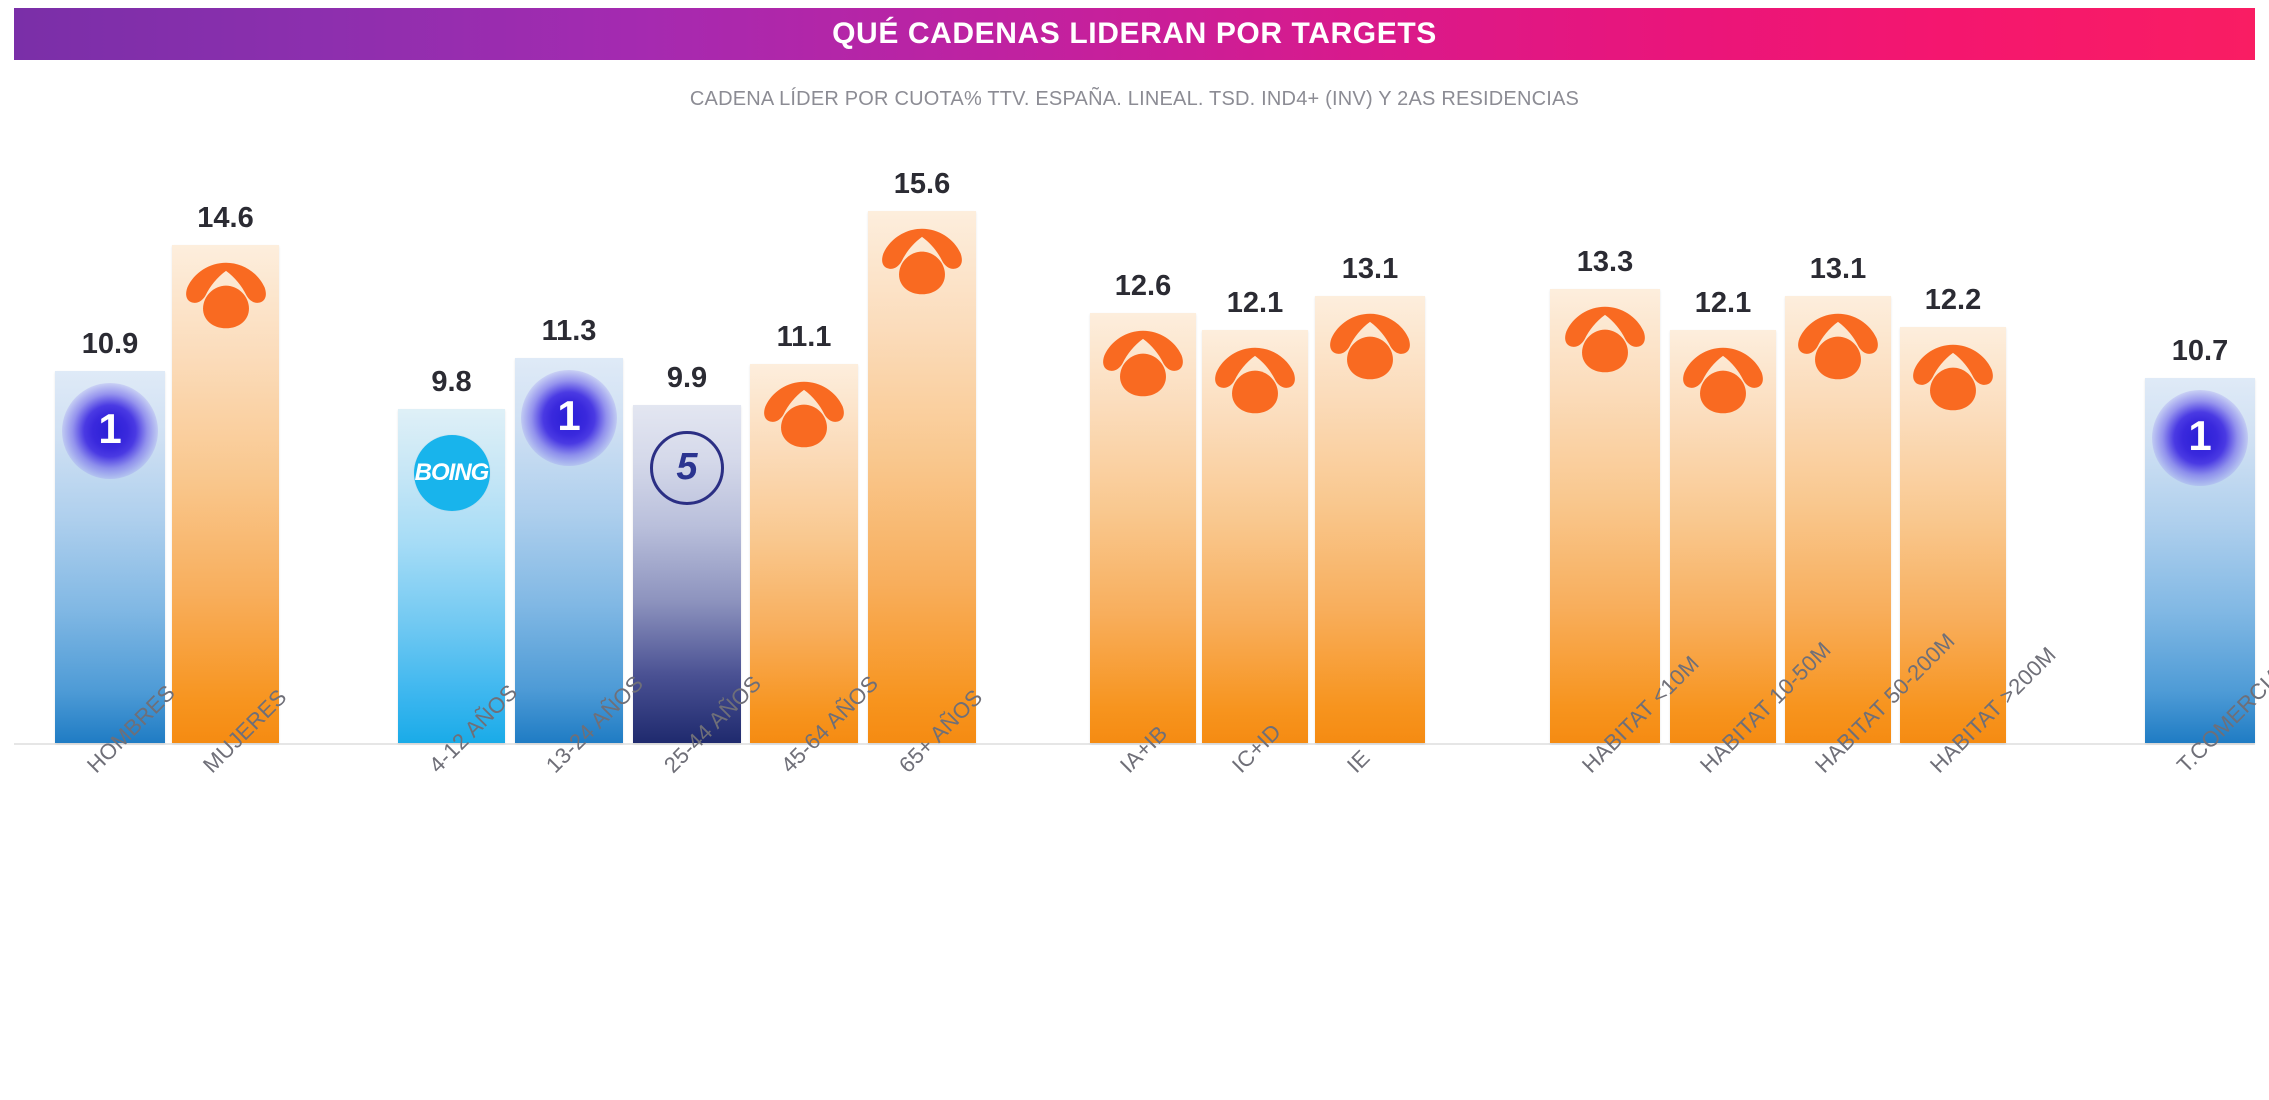 This screenshot has width=2269, height=1100. Describe the element at coordinates (1953, 300) in the screenshot. I see `bar-value-label: 12.2` at that location.